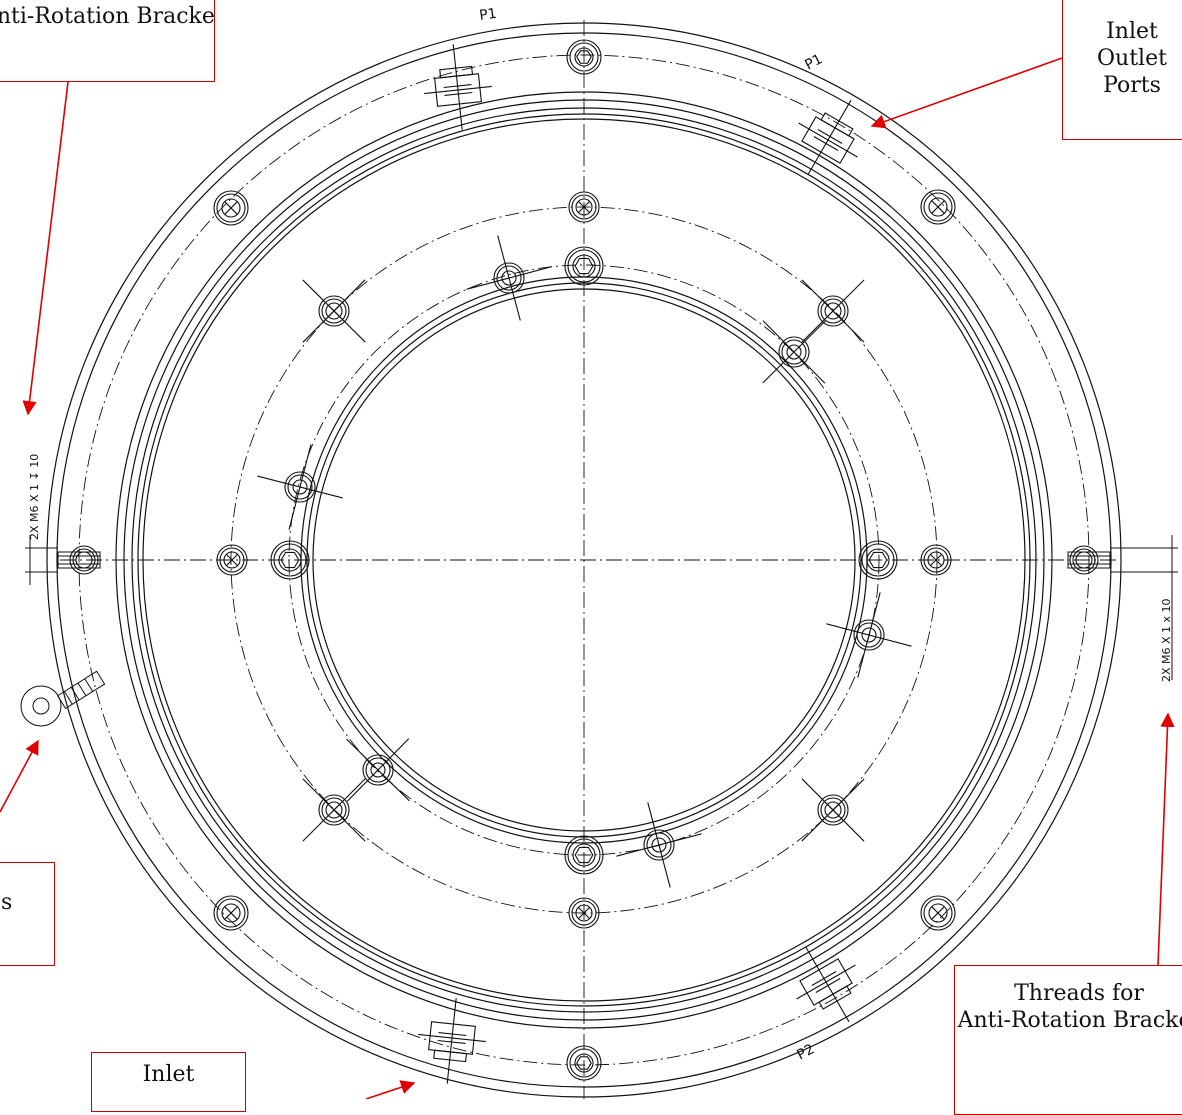 The width and height of the screenshot is (1182, 1115). Describe the element at coordinates (63, 560) in the screenshot. I see `left-thread-feature` at that location.